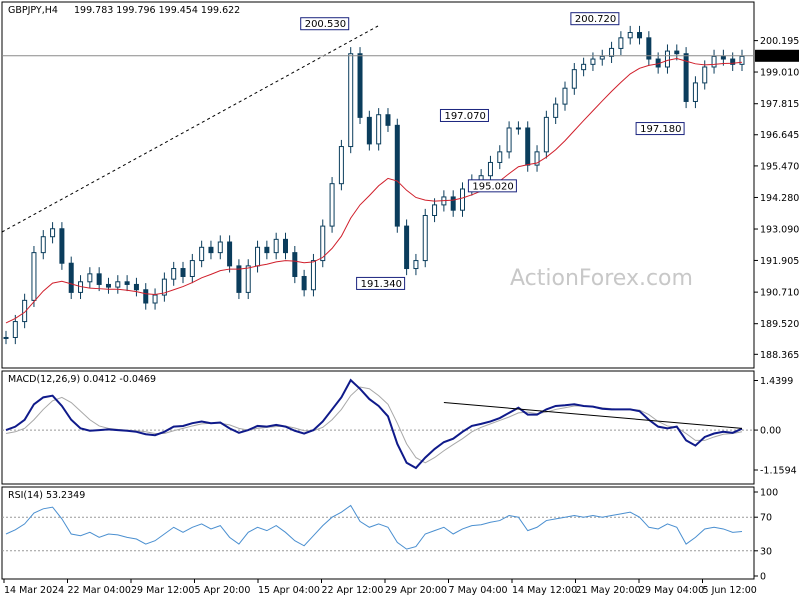 The width and height of the screenshot is (800, 600). What do you see at coordinates (779, 355) in the screenshot?
I see `price-tick-label: 188.365` at bounding box center [779, 355].